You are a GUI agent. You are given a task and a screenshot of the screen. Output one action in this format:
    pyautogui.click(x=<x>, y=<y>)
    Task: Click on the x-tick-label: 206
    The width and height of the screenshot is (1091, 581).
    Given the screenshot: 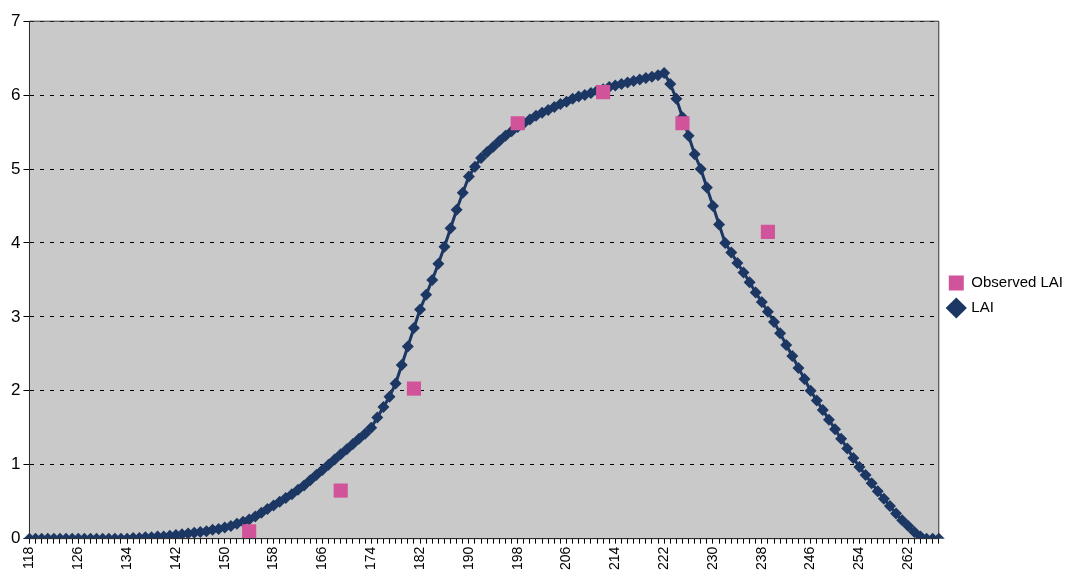 What is the action you would take?
    pyautogui.click(x=565, y=558)
    